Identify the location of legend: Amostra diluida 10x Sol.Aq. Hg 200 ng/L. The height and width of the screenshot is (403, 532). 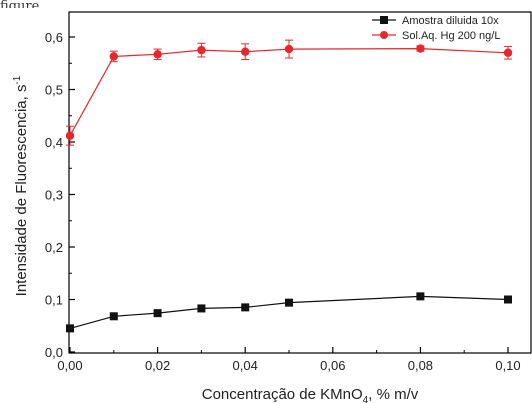
(436, 28).